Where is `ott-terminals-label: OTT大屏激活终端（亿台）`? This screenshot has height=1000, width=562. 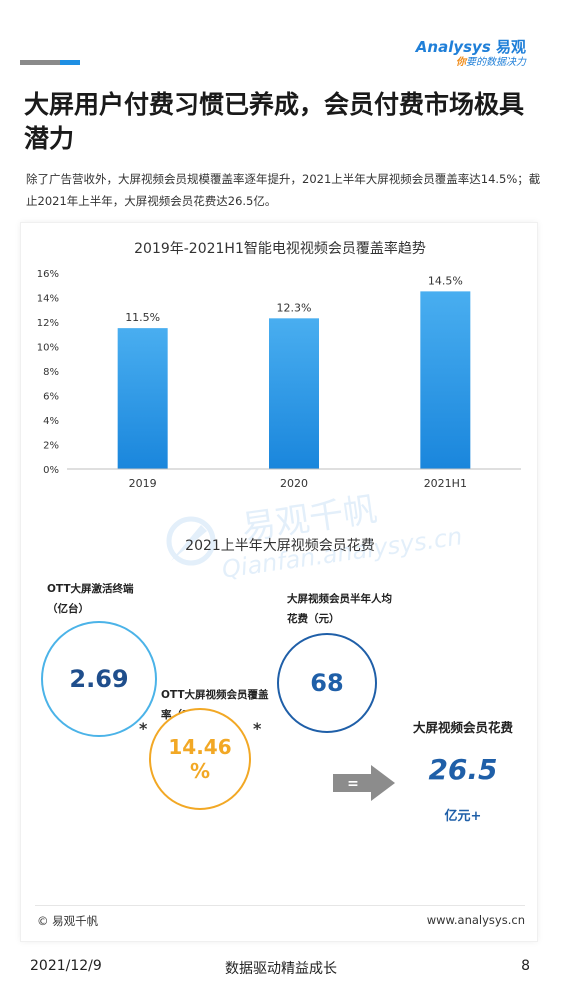
ott-terminals-label: OTT大屏激活终端（亿台） is located at coordinates (90, 599).